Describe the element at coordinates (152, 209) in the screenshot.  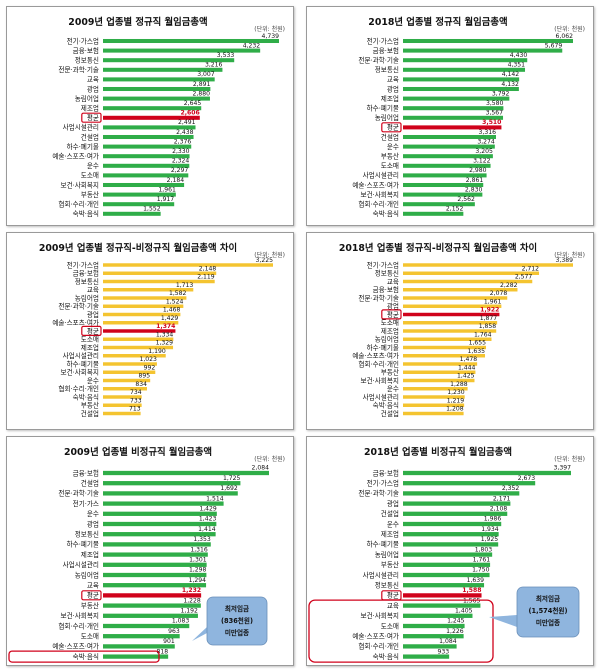
I see `value-label: 1,552` at that location.